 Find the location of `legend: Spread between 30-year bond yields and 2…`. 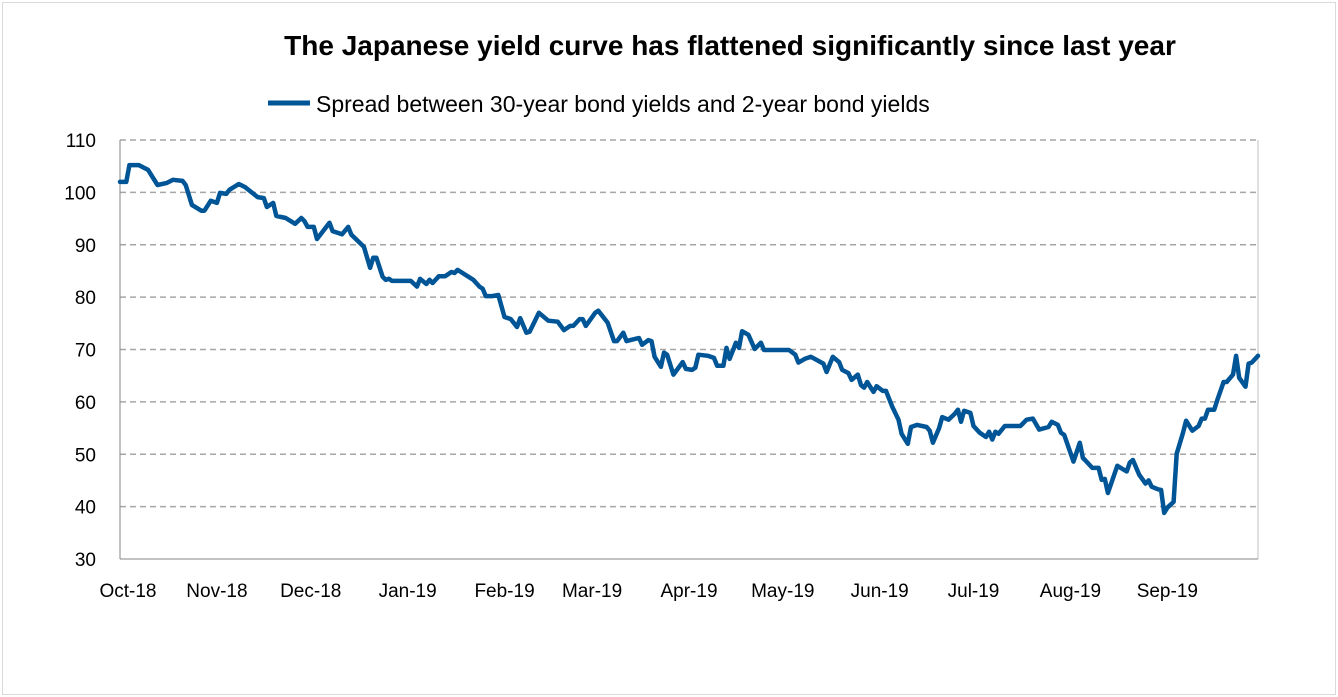

legend: Spread between 30-year bond yields and 2… is located at coordinates (599, 104).